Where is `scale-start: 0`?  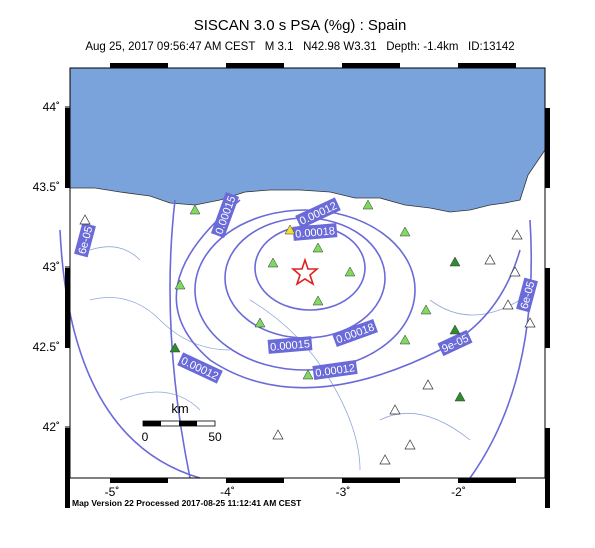
scale-start: 0 is located at coordinates (145, 437).